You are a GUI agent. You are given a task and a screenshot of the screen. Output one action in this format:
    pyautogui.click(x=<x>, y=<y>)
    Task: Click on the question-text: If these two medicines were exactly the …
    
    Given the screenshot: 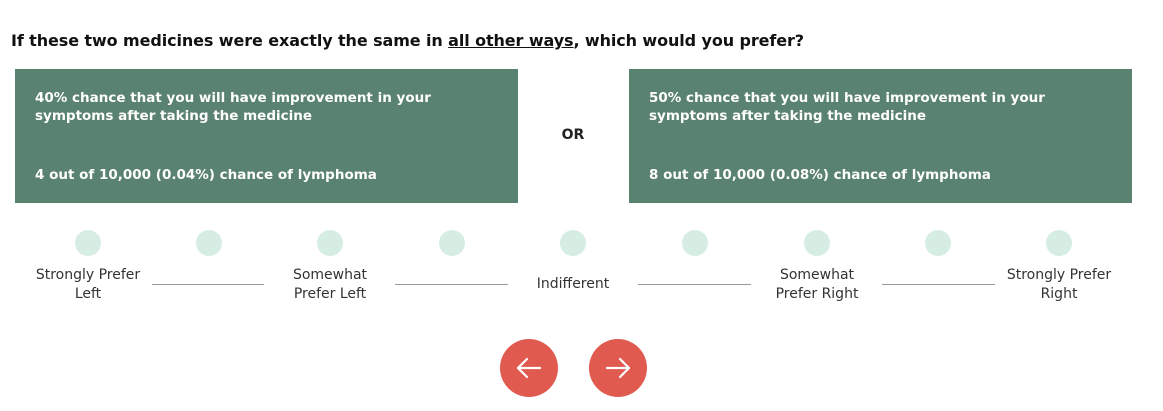 What is the action you would take?
    pyautogui.click(x=407, y=40)
    